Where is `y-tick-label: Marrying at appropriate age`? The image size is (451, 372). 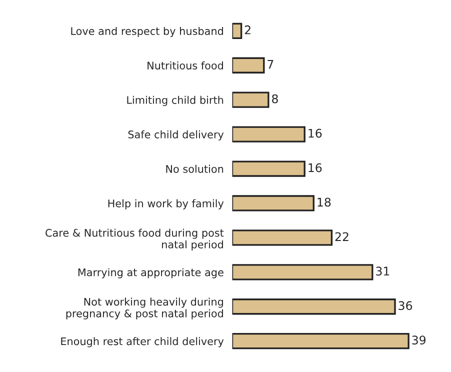 y-tick-label: Marrying at appropriate age is located at coordinates (151, 273).